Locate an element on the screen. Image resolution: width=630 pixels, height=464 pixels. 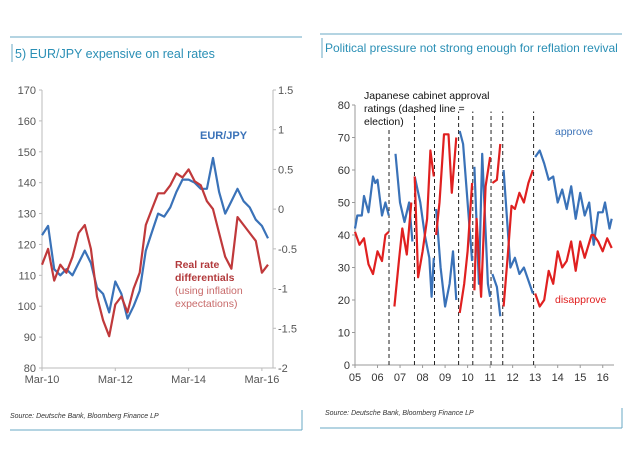
real-rate-label: expectations) is located at coordinates (206, 304).